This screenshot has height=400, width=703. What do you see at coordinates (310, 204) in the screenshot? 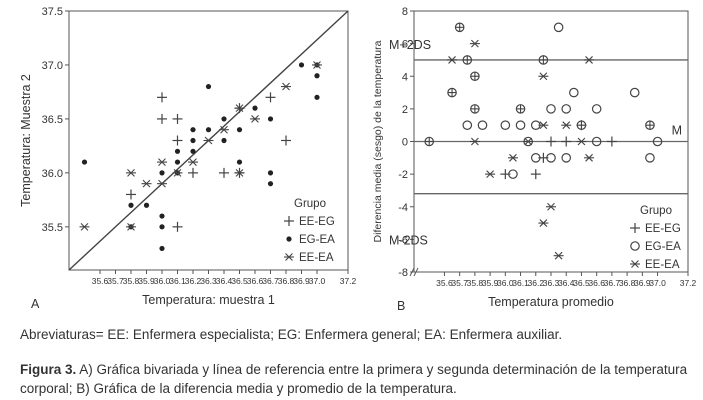
I see `legend-title: Grupo` at bounding box center [310, 204].